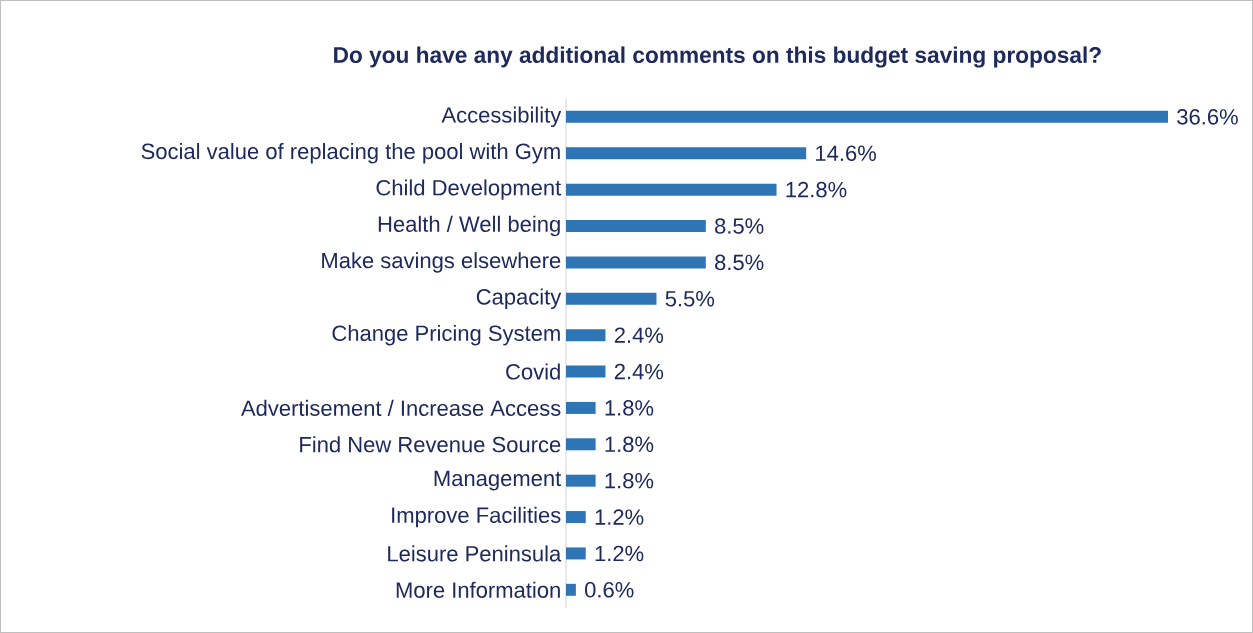 The height and width of the screenshot is (633, 1253). I want to click on y-tick-label: Make savings elsewhere, so click(441, 262).